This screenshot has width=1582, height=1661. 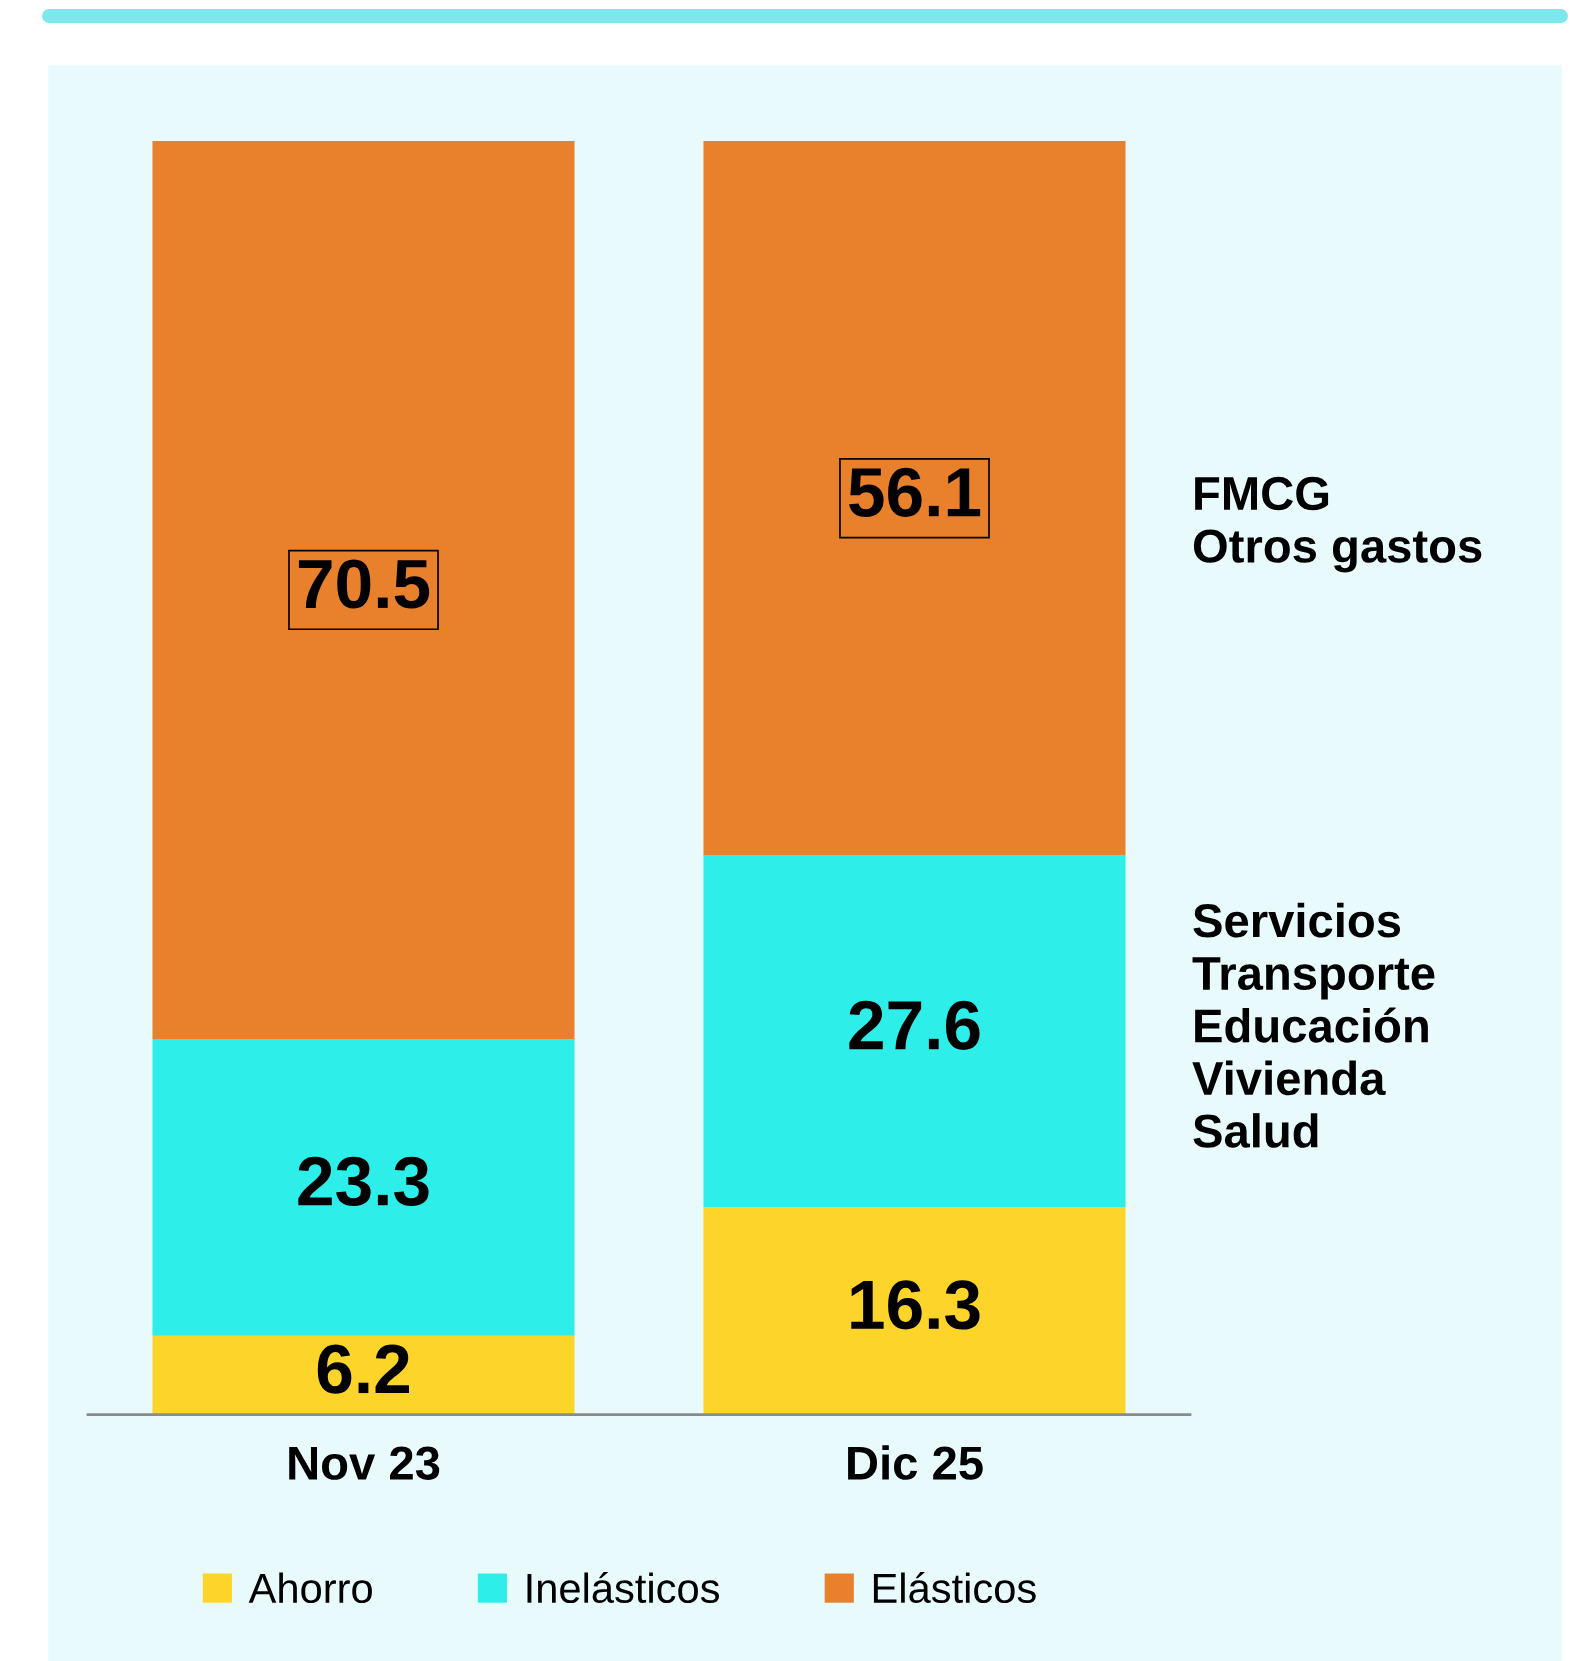 I want to click on text: Servicios Transporte Educación Vivienda Salud, so click(x=1313, y=1025).